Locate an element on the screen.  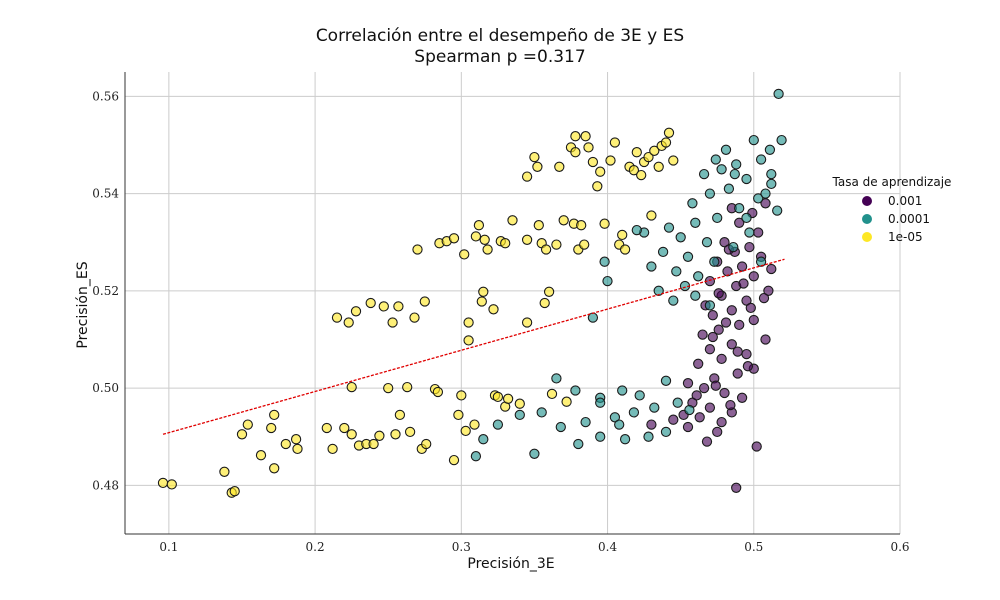
series-0.001 is located at coordinates (711, 345).